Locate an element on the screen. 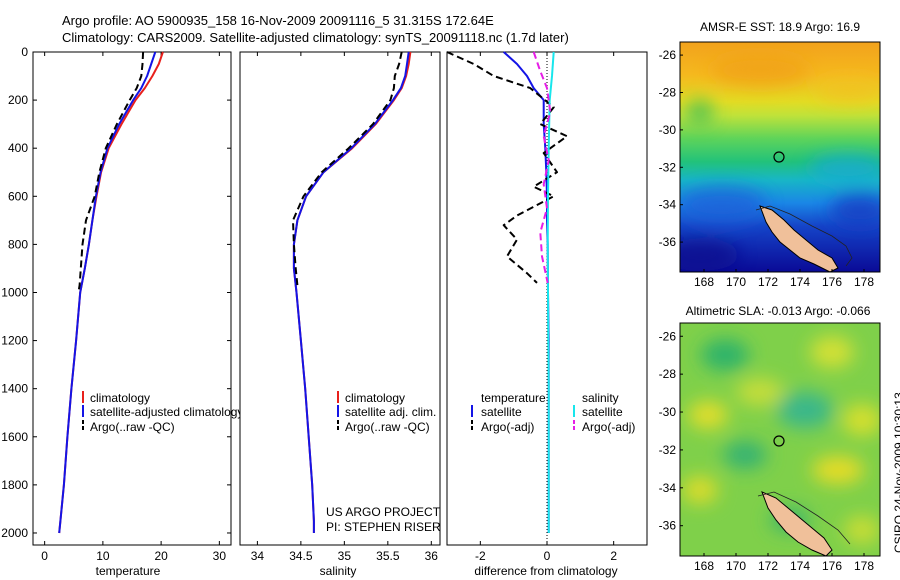 The height and width of the screenshot is (580, 900). legend-label-satellite: satellite adj. clim. is located at coordinates (390, 412).